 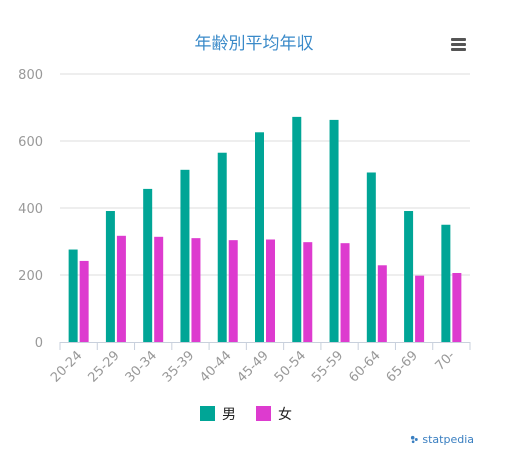 I want to click on x-tick-label: 55-59, so click(x=327, y=366).